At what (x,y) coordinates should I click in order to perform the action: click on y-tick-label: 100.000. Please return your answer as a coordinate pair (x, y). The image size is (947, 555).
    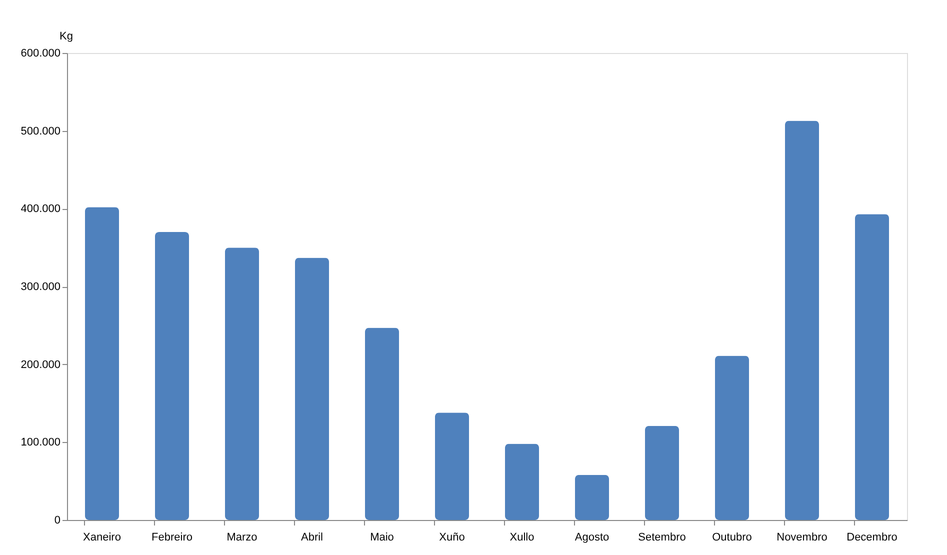
    Looking at the image, I should click on (40, 442).